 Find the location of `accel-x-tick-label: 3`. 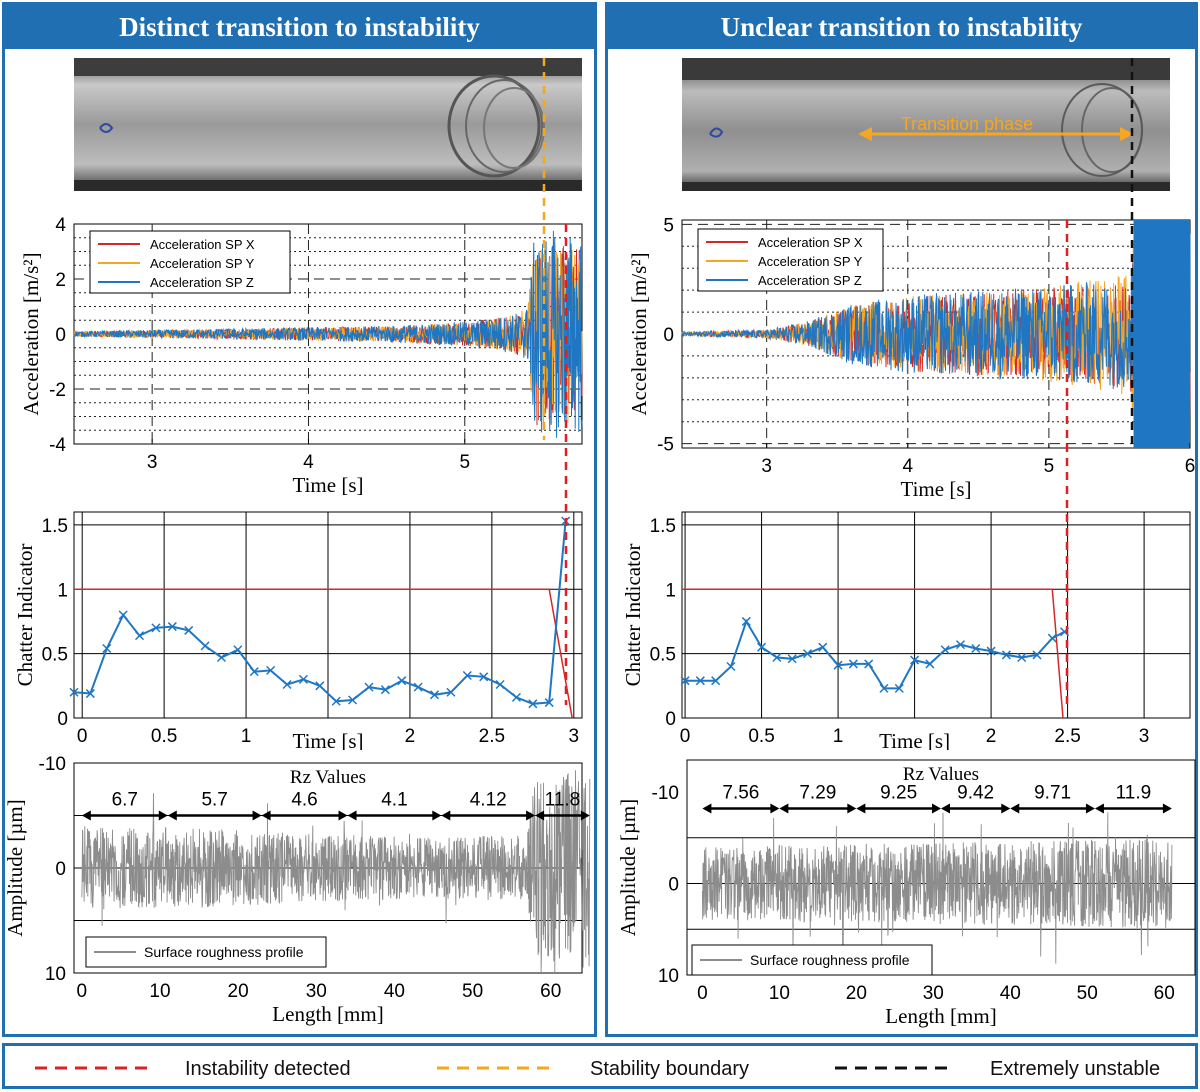

accel-x-tick-label: 3 is located at coordinates (766, 466).